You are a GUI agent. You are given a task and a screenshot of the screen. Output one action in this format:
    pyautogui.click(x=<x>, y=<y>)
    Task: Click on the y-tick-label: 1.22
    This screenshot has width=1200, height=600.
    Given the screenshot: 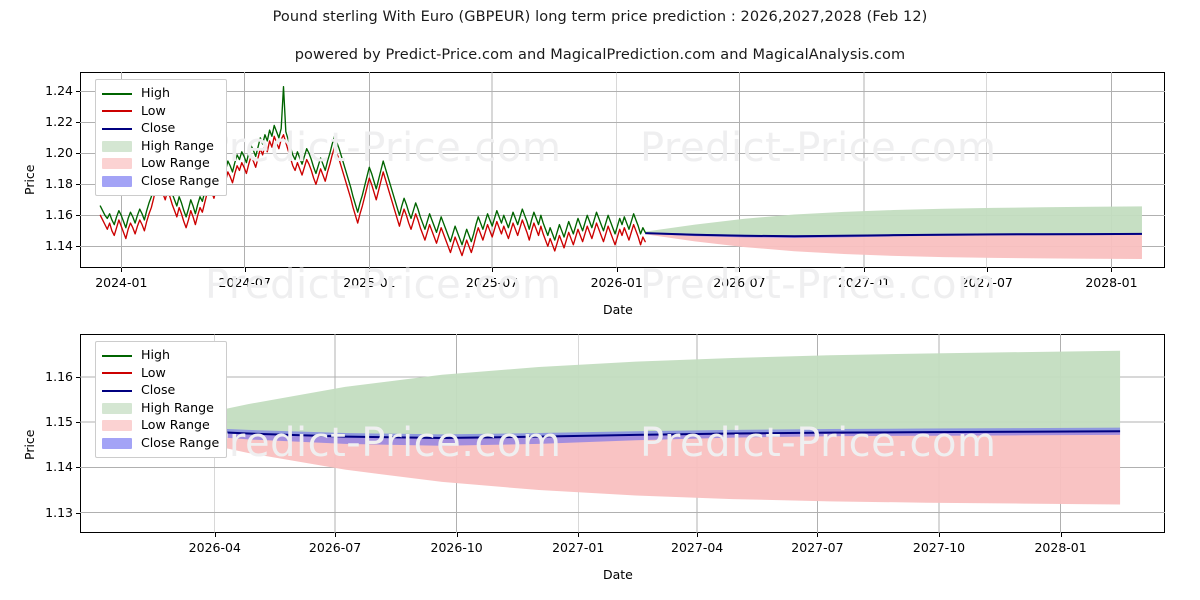 What is the action you would take?
    pyautogui.click(x=59, y=122)
    